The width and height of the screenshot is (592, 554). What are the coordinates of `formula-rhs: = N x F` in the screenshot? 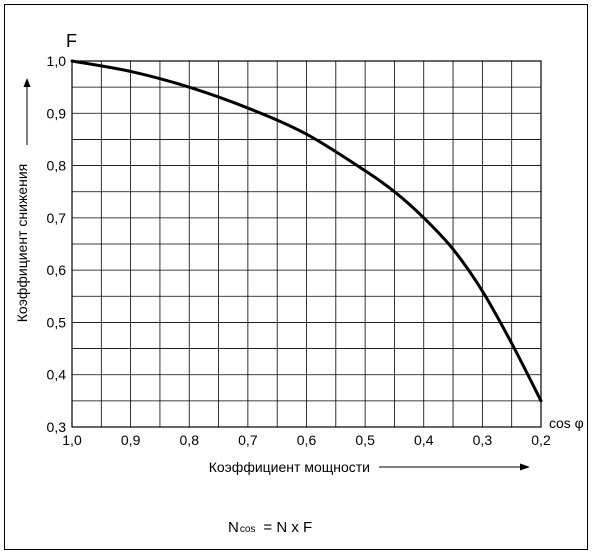 It's located at (287, 527).